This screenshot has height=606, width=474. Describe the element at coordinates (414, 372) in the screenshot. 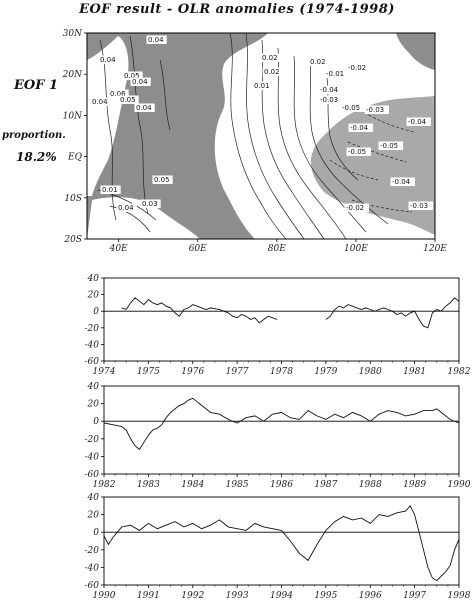

I see `x-tick-label: 1981` at that location.